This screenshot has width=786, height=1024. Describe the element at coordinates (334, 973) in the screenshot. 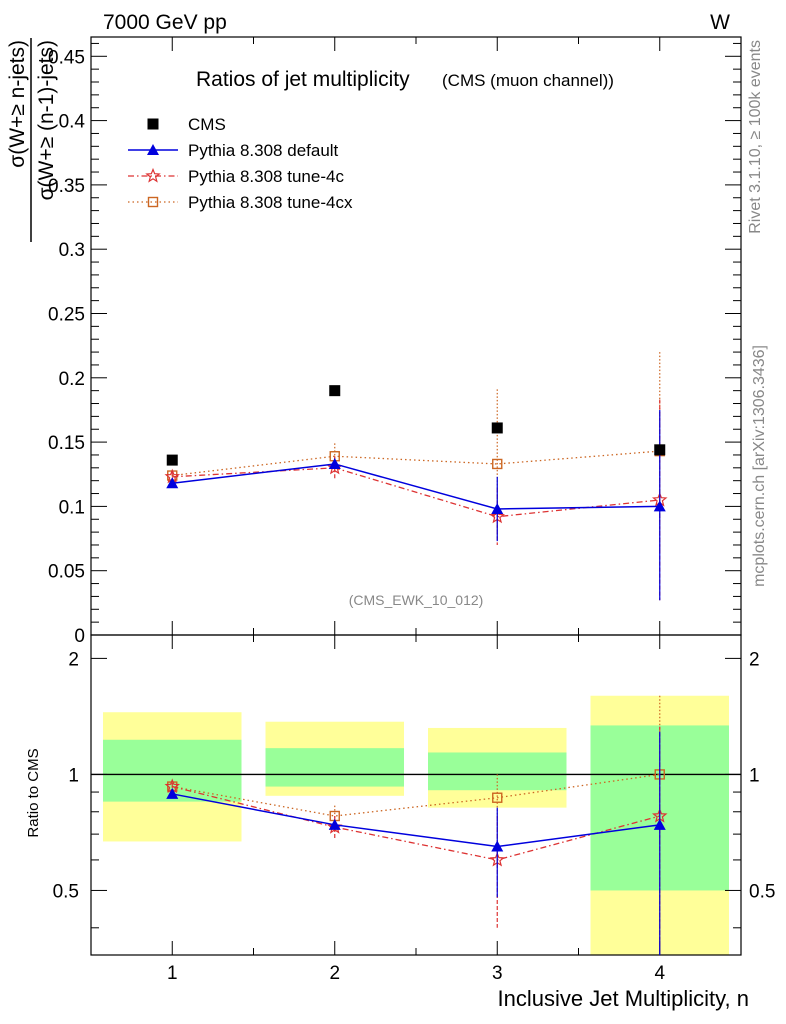

I see `x-tick-label: 2` at that location.